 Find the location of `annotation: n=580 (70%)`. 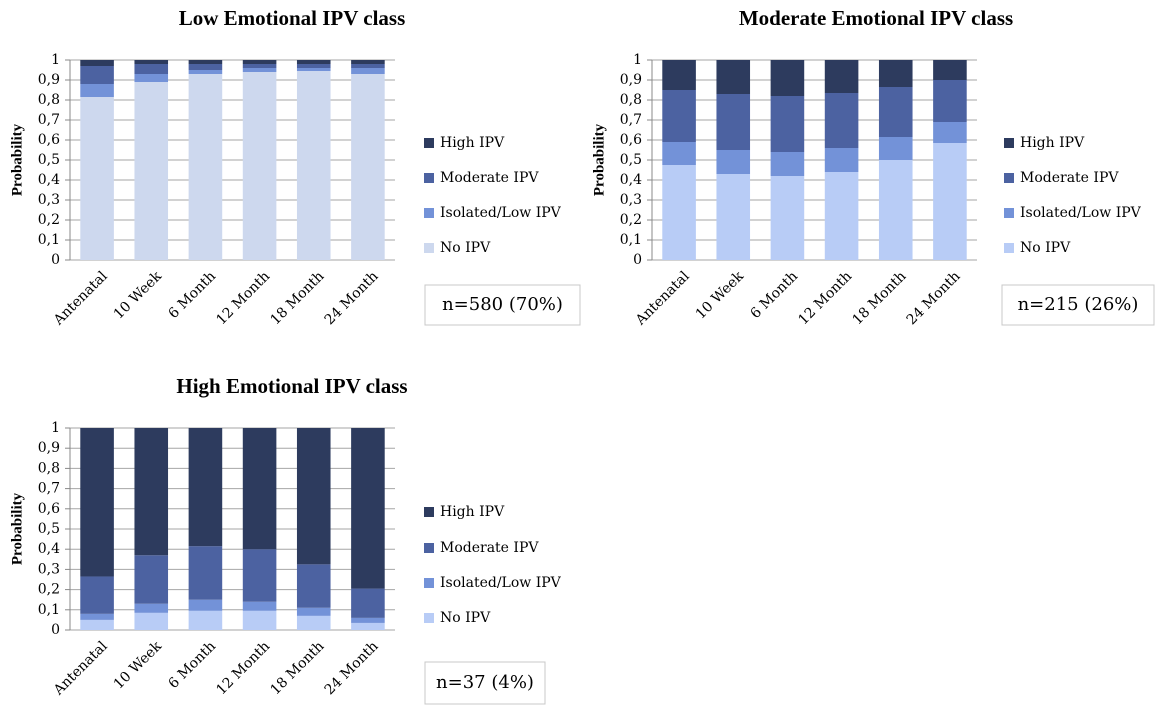

annotation: n=580 (70%) is located at coordinates (502, 304).